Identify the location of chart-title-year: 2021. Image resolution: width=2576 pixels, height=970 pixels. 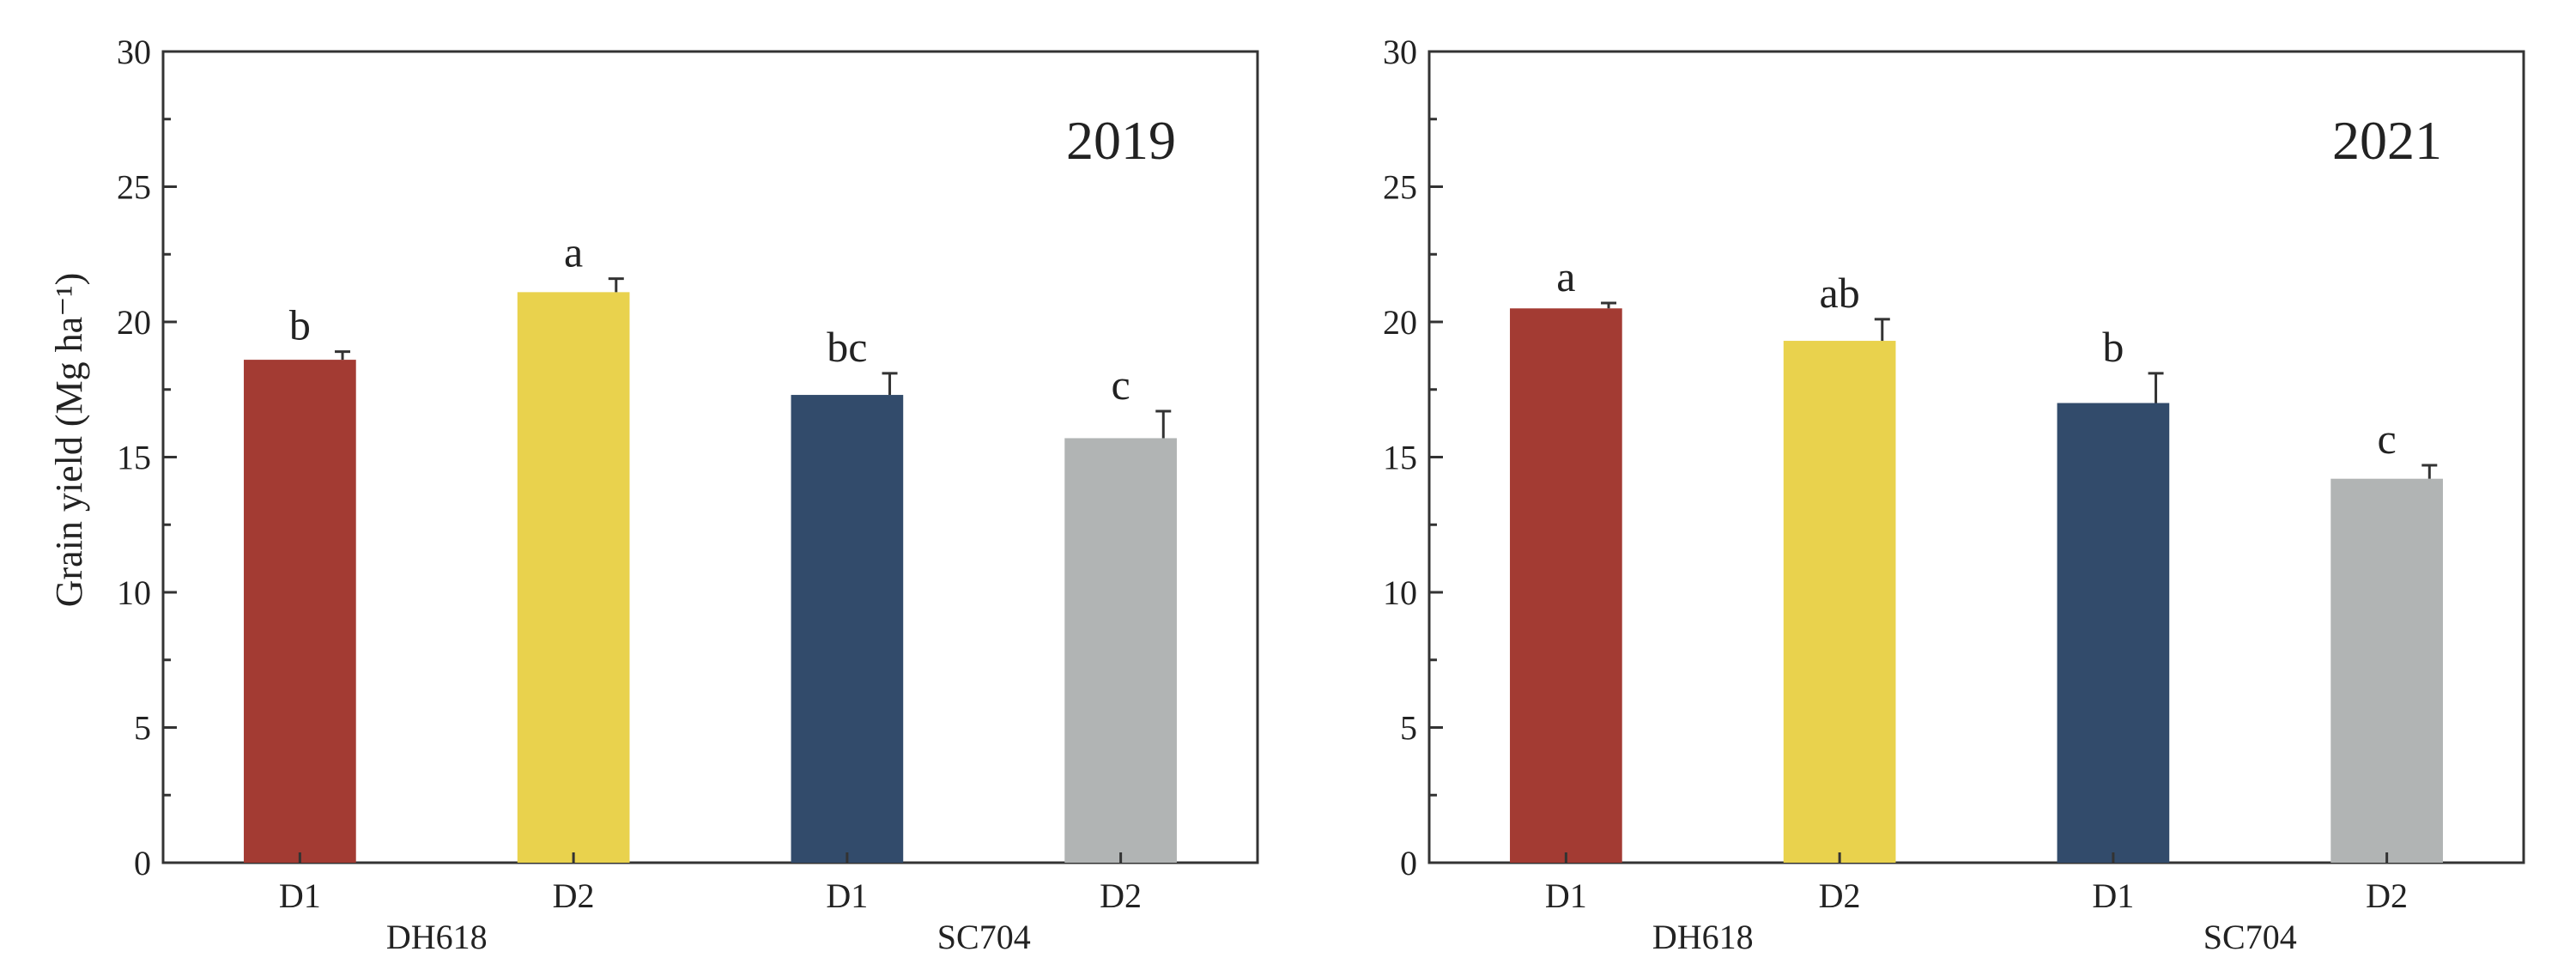
(2387, 140).